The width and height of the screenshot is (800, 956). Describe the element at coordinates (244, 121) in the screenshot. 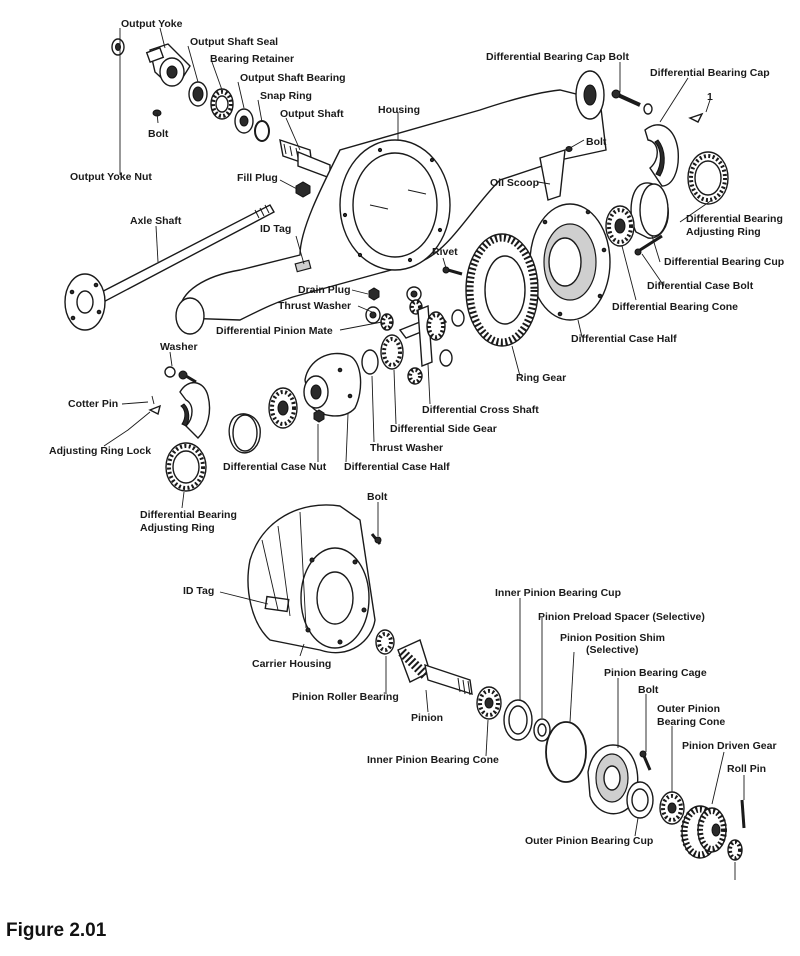

I see `output-shaft-bearing-part` at that location.